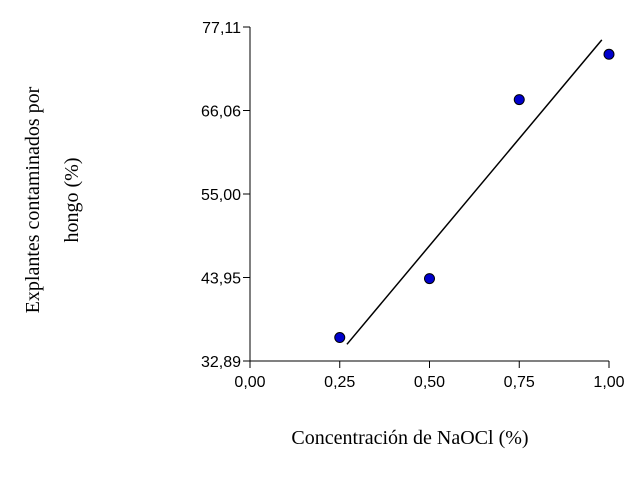  I want to click on x-axis-title: Concentración de NaOCl (%), so click(409, 438).